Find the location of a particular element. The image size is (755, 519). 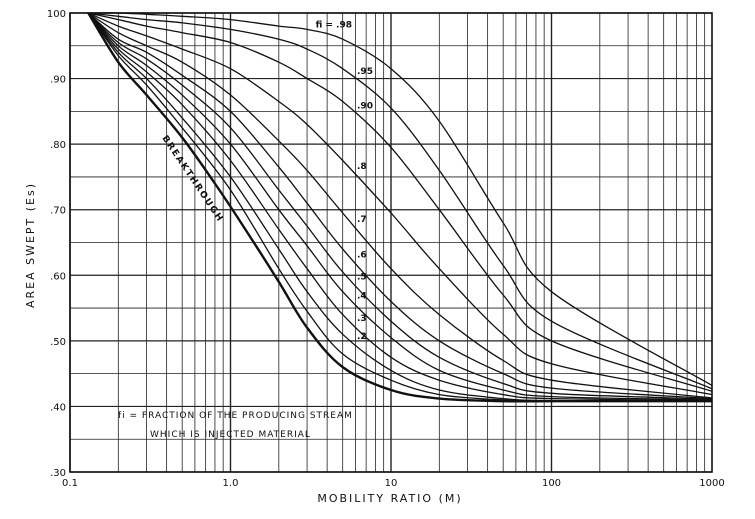

curve-label: .4 is located at coordinates (362, 297).